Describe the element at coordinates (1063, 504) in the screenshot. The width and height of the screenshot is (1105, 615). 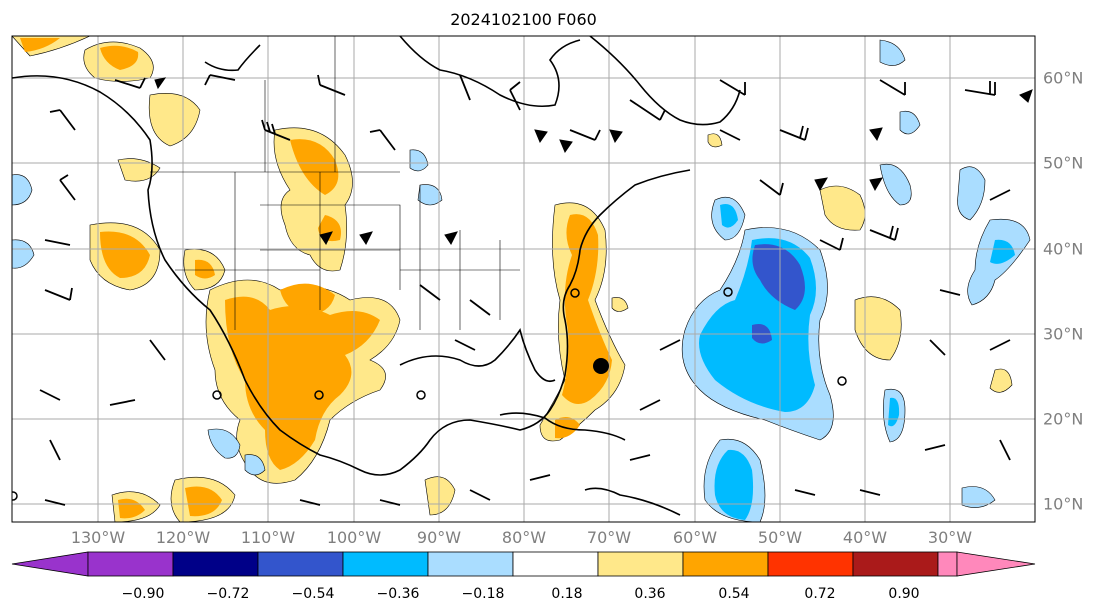
I see `lat-label-10n: 10°N` at that location.